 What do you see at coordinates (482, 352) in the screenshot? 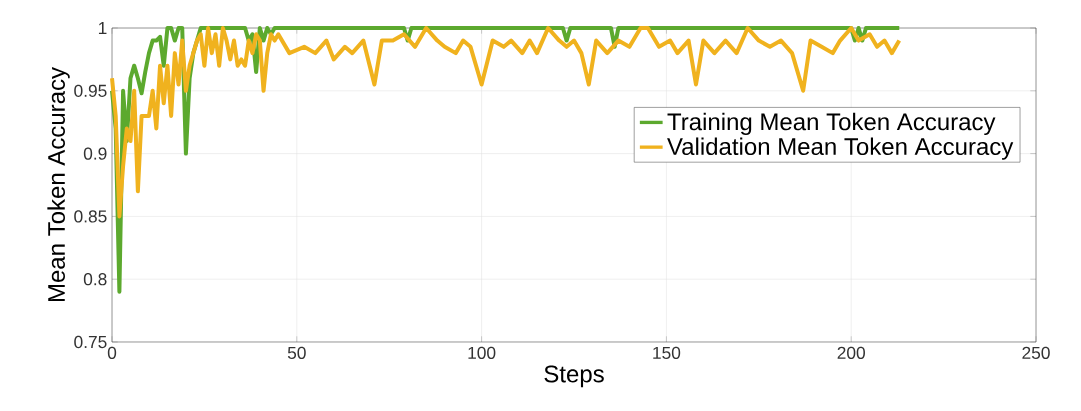
I see `x-tick-label: 100` at bounding box center [482, 352].